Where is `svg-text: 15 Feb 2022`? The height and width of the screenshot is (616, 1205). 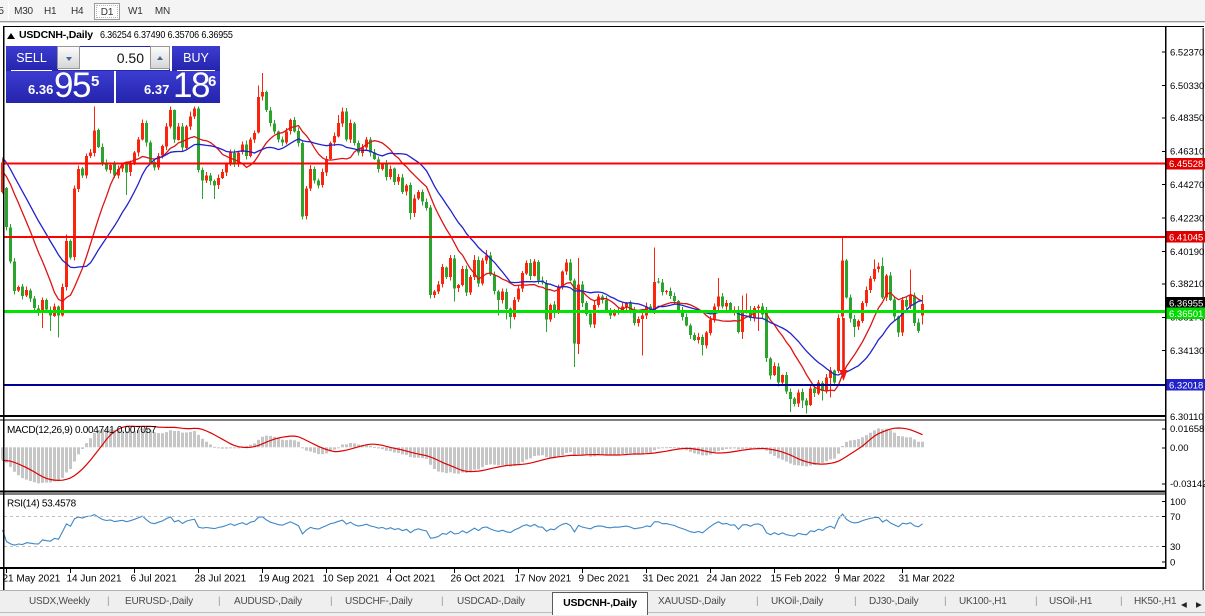
svg-text: 15 Feb 2022 is located at coordinates (799, 579).